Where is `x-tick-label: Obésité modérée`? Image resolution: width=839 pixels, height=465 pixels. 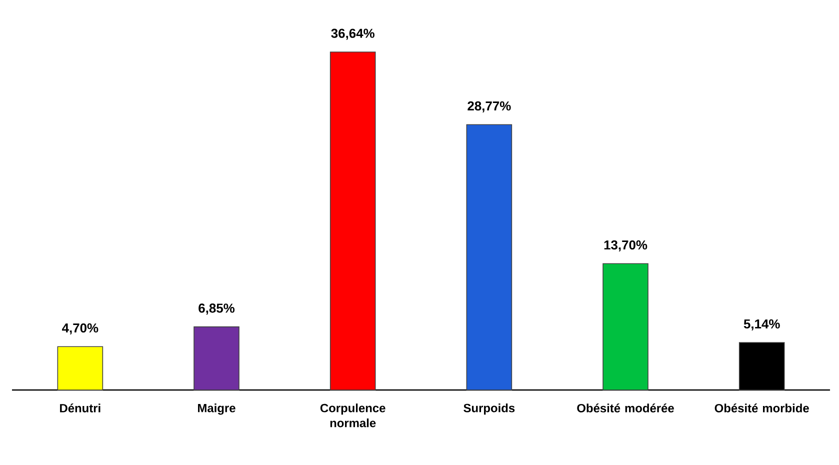
x-tick-label: Obésité modérée is located at coordinates (625, 408).